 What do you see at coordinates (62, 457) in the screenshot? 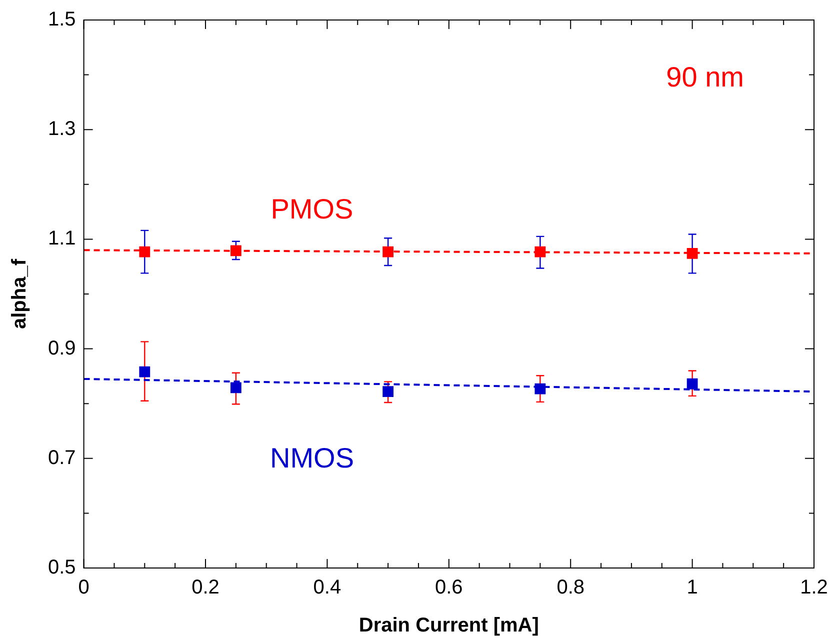
I see `y-tick-label: 0.7` at bounding box center [62, 457].